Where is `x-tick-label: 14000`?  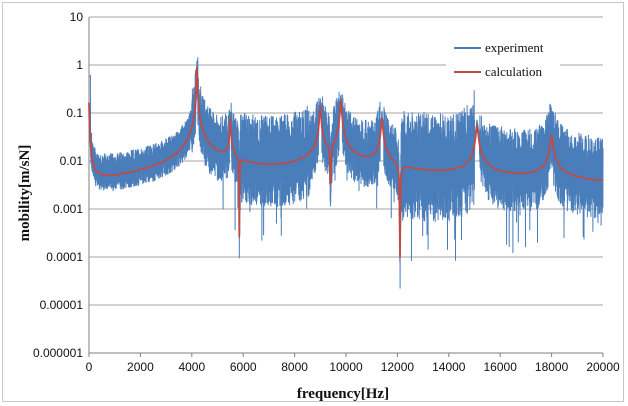
x-tick-label: 14000 is located at coordinates (449, 367).